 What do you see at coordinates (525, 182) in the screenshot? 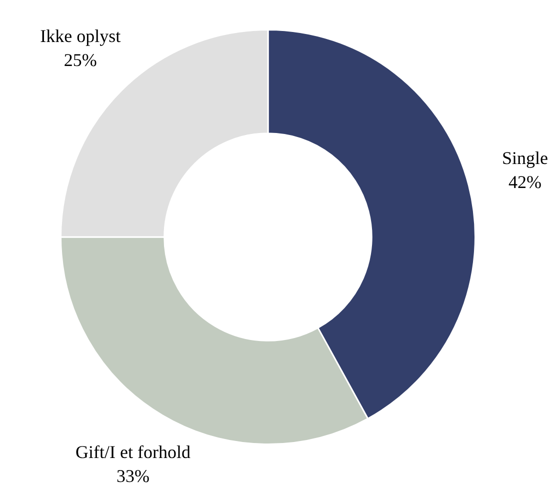
I see `data-label: 42%` at bounding box center [525, 182].